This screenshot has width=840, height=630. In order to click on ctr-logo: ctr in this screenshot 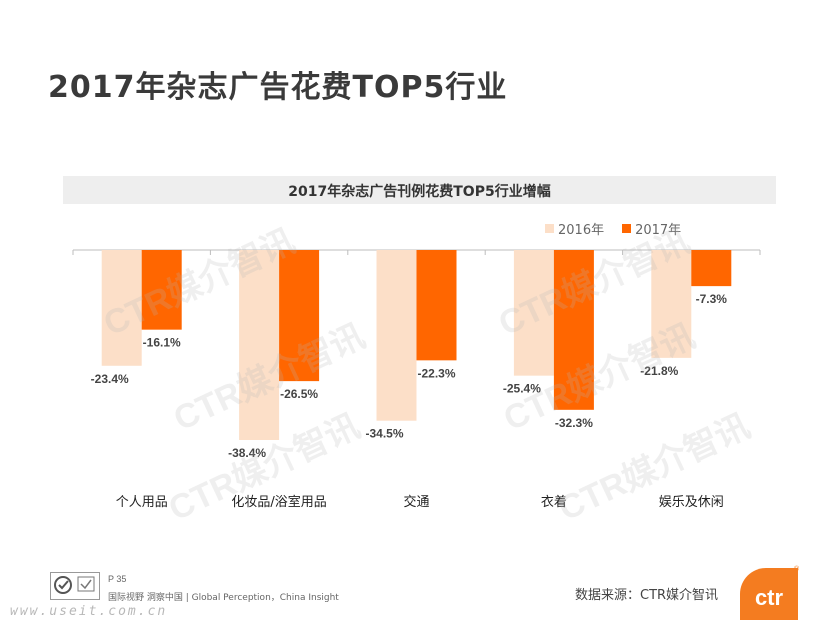, I will do `click(769, 594)`.